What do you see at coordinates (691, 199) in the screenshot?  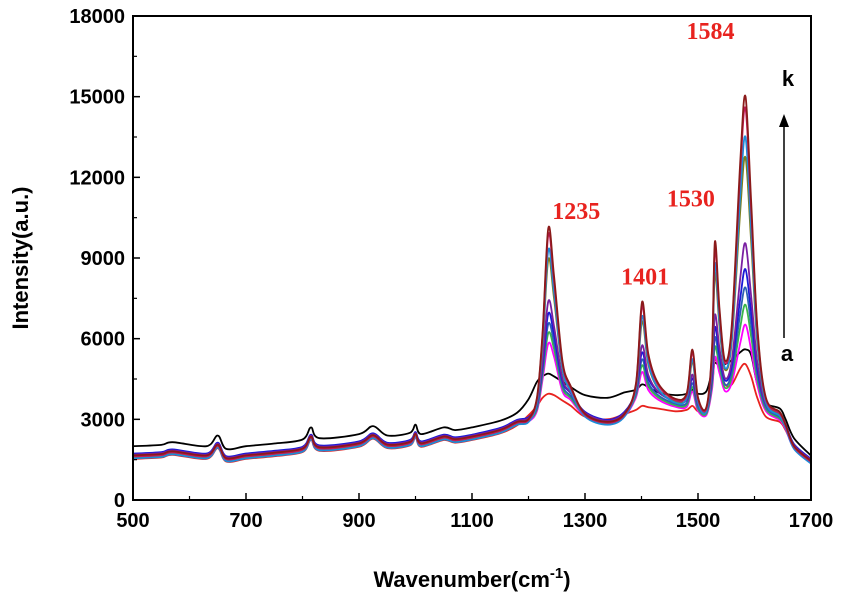 I see `peak-label-1530: 1530` at bounding box center [691, 199].